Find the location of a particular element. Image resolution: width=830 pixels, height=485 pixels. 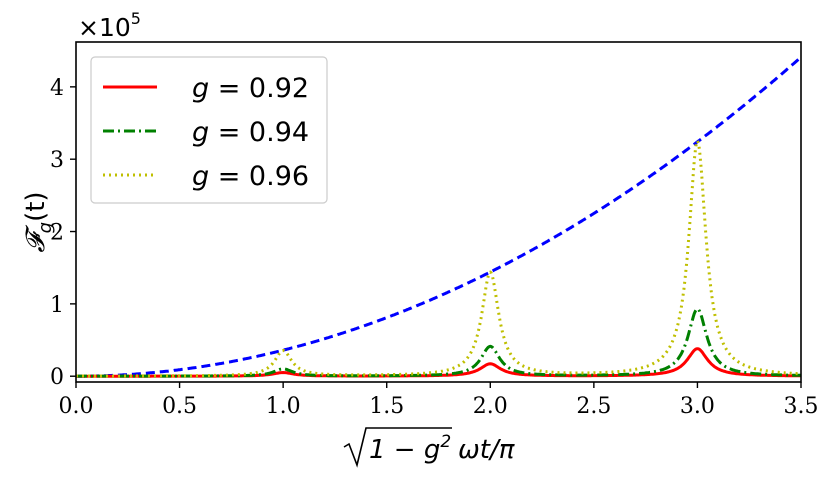

y-tick-label: 0 is located at coordinates (57, 377).